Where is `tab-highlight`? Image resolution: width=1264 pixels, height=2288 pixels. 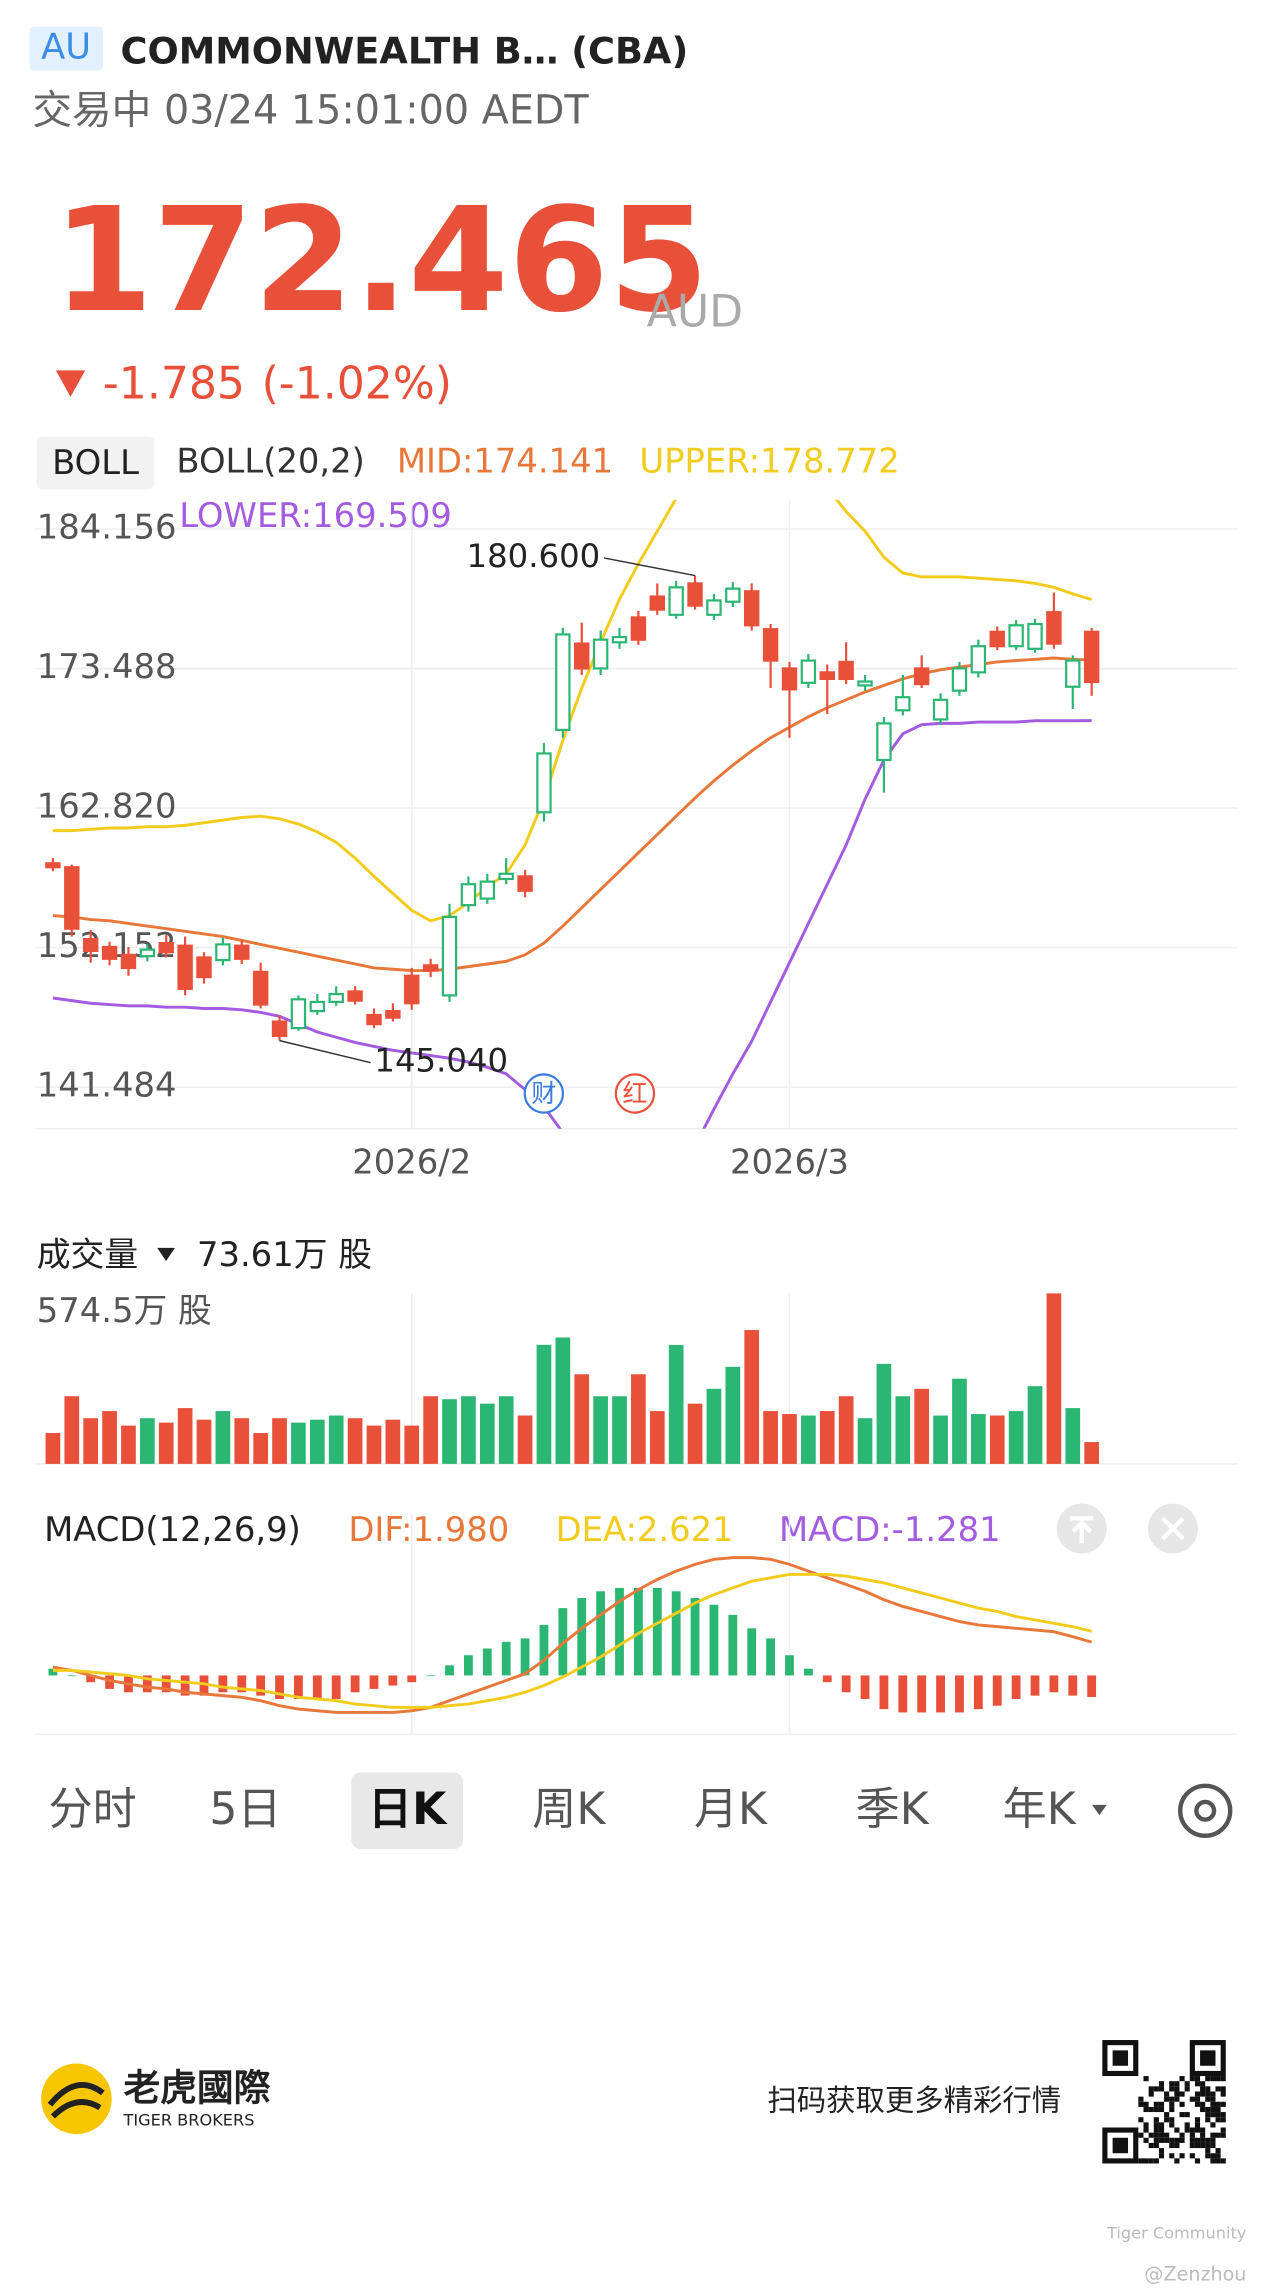 tab-highlight is located at coordinates (407, 1810).